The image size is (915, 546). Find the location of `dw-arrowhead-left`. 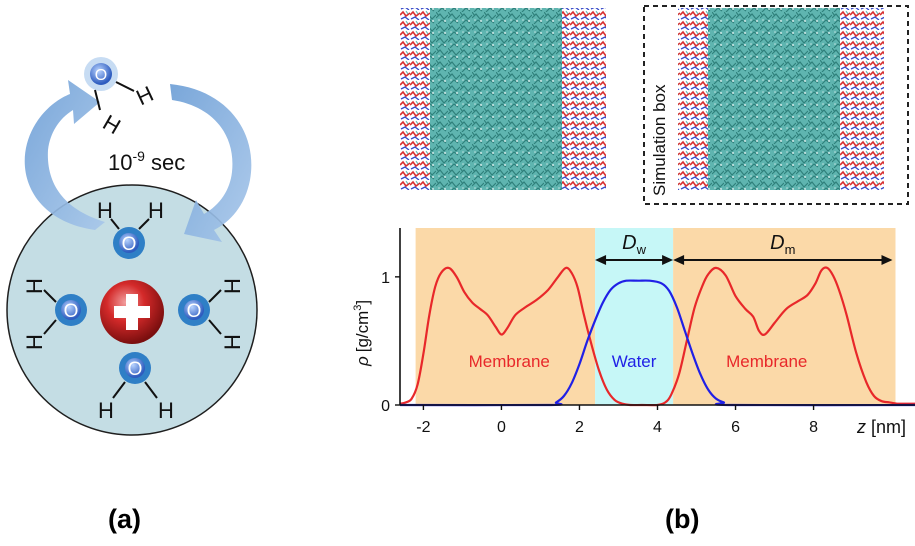

dw-arrowhead-left is located at coordinates (601, 260).